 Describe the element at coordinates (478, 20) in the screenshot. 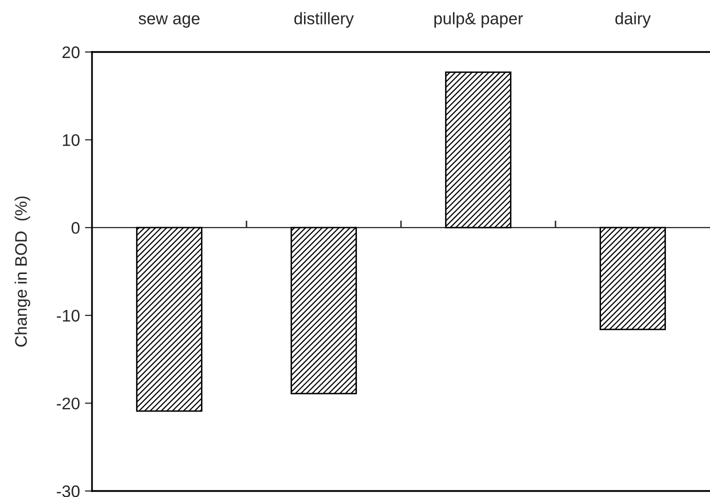

I see `x-tick-label: pulp& paper` at that location.